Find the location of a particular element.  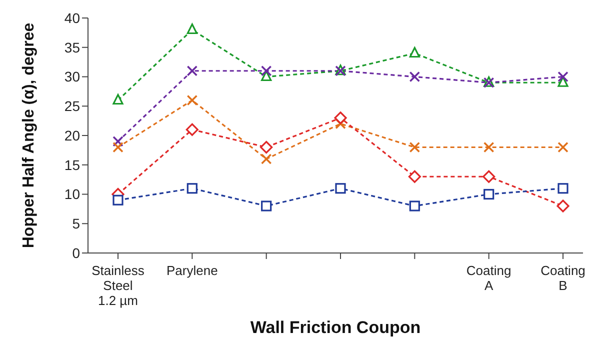

y-tick-label: 40 is located at coordinates (72, 18).